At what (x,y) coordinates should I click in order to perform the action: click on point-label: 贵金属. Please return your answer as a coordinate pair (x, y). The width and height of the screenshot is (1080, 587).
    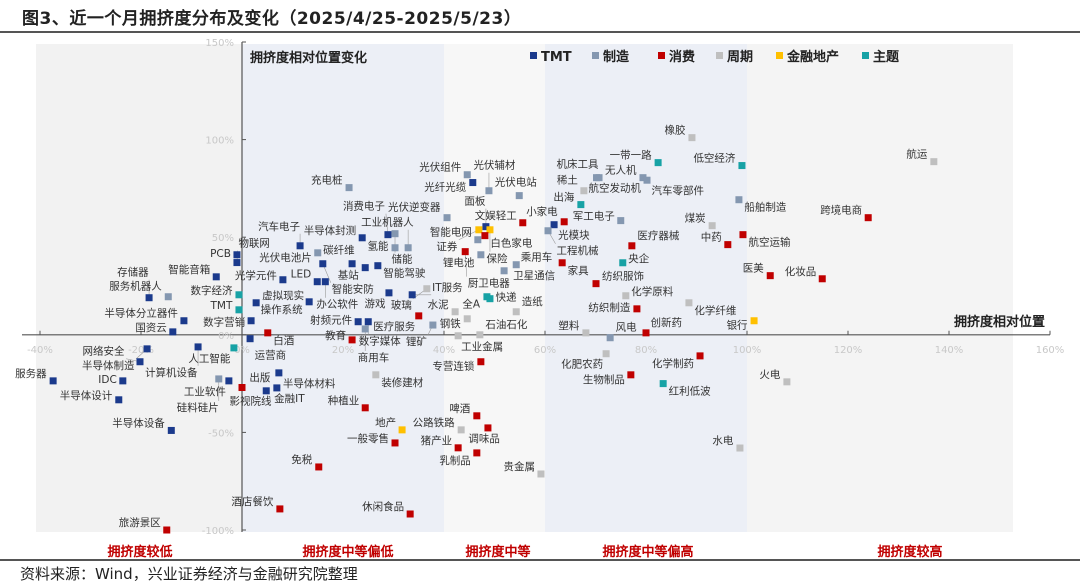
    Looking at the image, I should click on (518, 466).